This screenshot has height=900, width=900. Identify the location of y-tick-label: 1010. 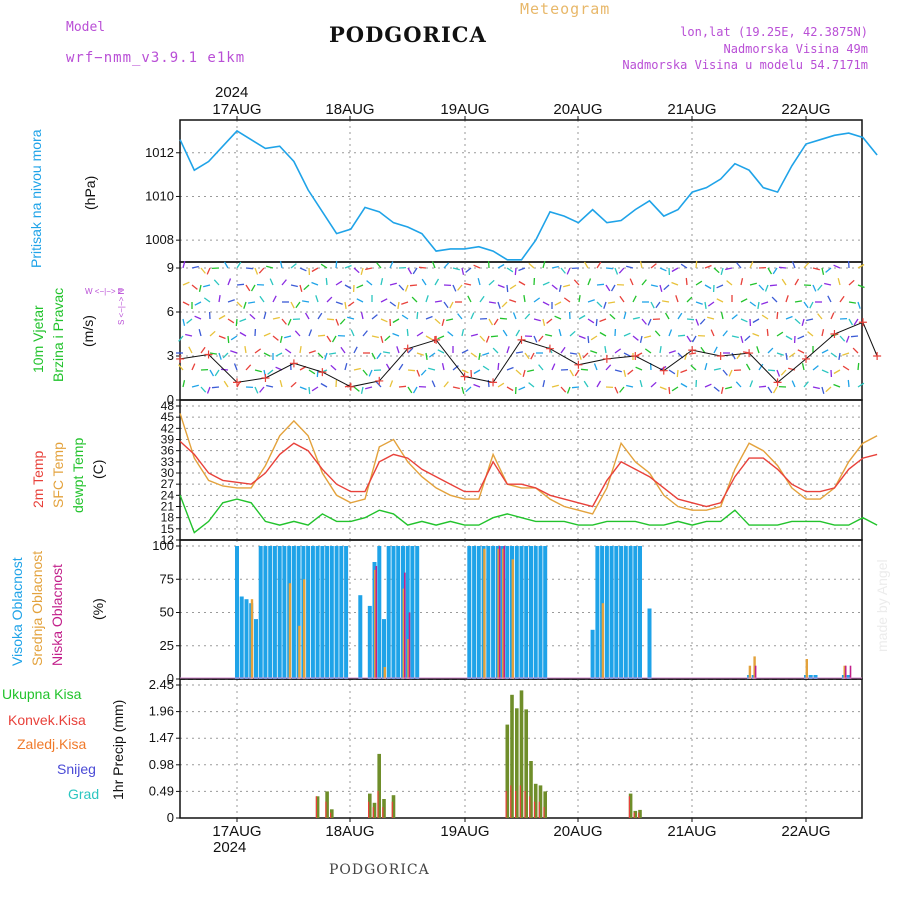
(159, 195).